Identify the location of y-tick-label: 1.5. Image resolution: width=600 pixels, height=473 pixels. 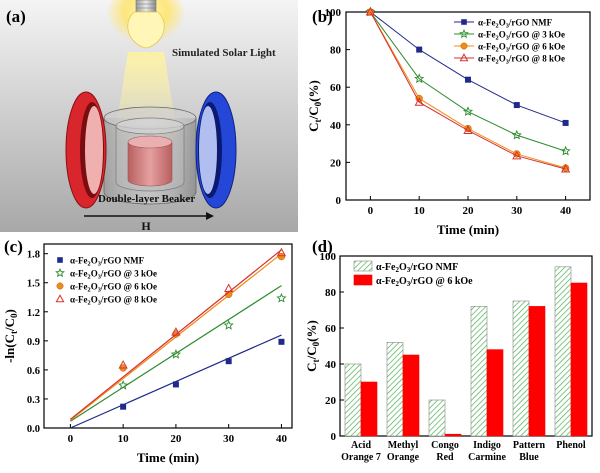
(33, 284).